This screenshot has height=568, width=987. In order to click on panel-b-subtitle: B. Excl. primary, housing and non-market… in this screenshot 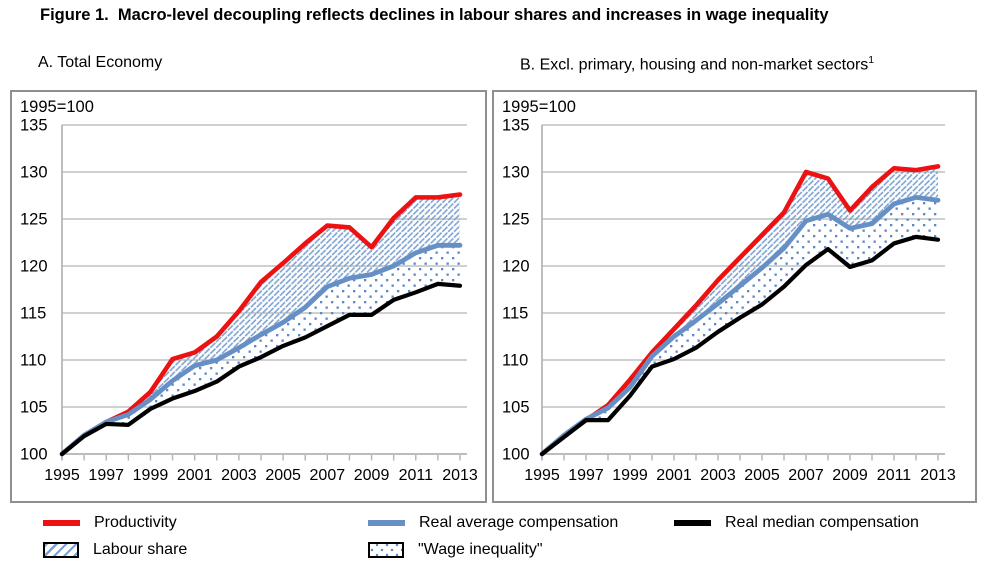, I will do `click(697, 64)`.